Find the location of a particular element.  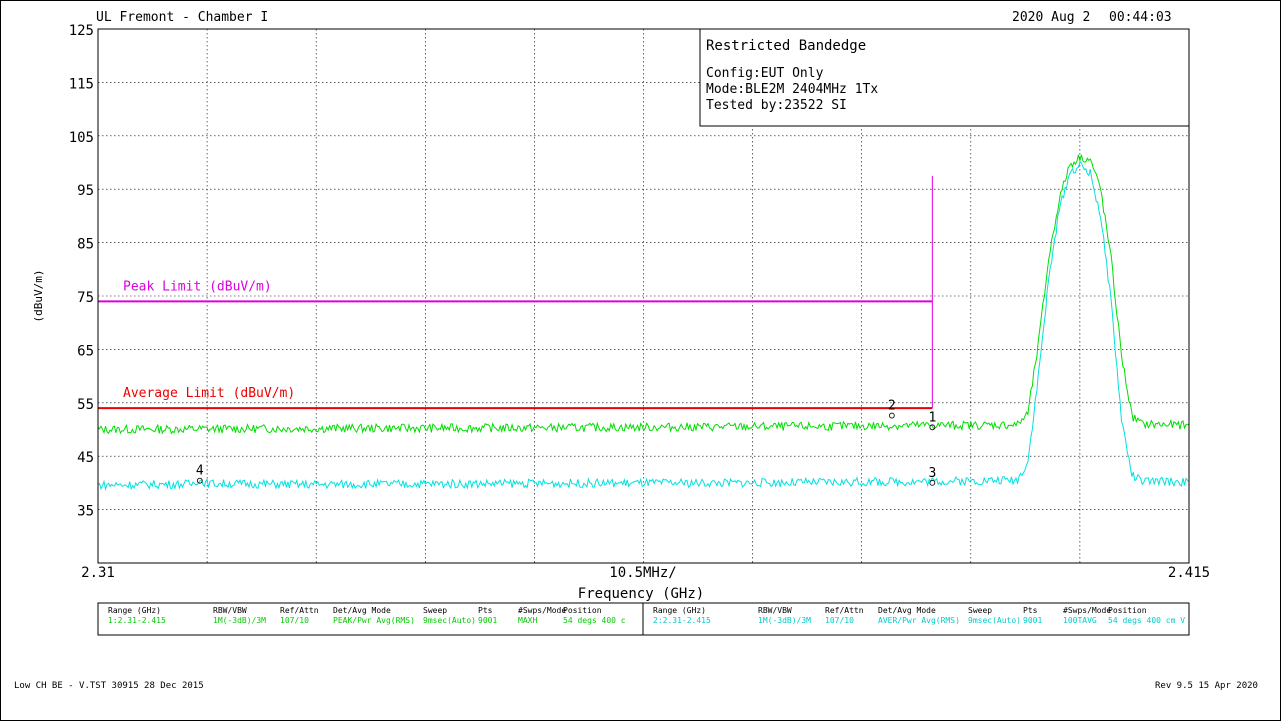

x-tick-label: 2.31 is located at coordinates (98, 573).